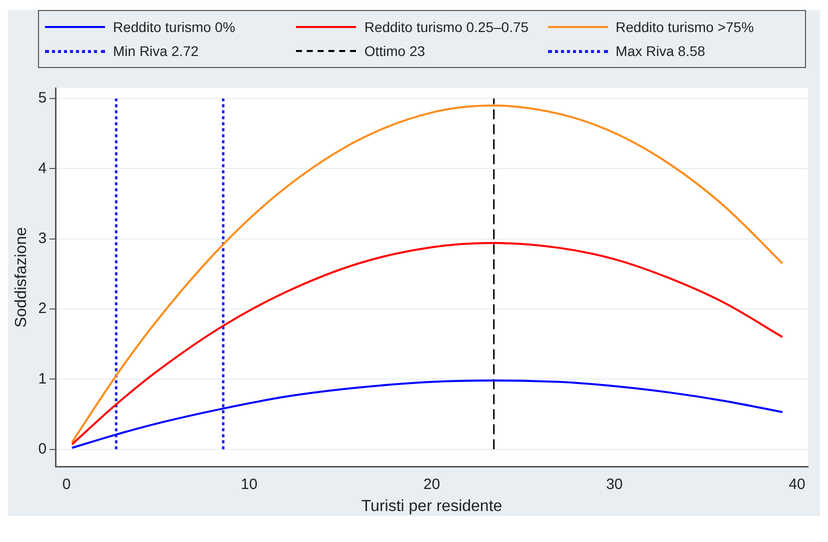 The height and width of the screenshot is (542, 828). What do you see at coordinates (42, 309) in the screenshot?
I see `y-tick-label: 2` at bounding box center [42, 309].